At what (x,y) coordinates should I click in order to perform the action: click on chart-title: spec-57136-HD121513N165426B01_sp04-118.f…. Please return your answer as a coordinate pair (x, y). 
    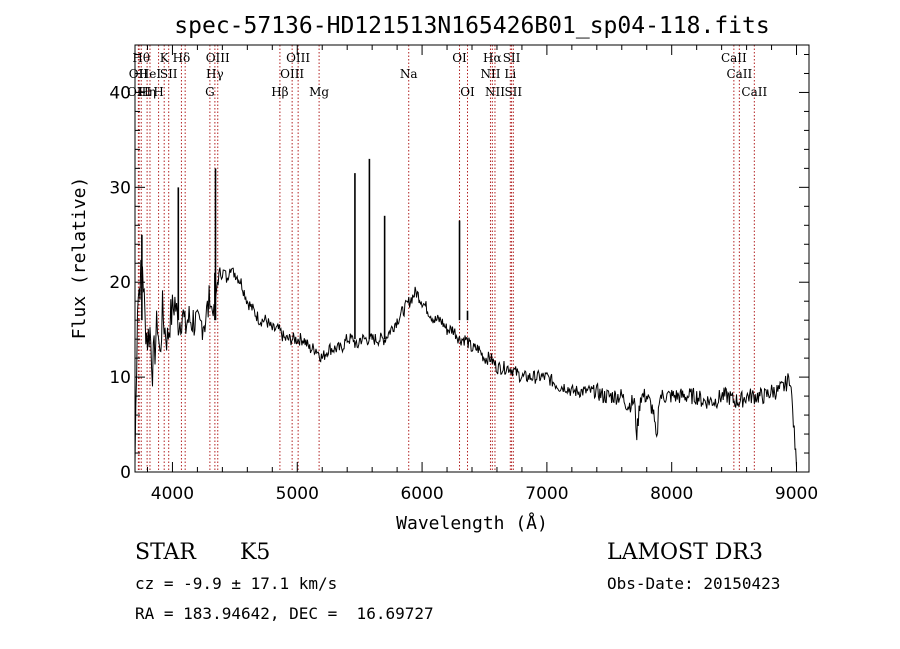
    Looking at the image, I should click on (471, 26).